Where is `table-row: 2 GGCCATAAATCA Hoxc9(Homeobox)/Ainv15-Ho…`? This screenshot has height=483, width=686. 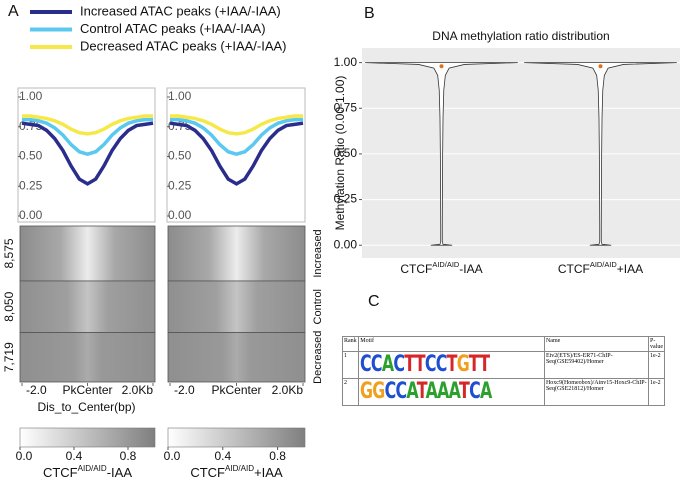
table-row: 2 GGCCATAAATCA Hoxc9(Homeobox)/Ainv15-Ho… is located at coordinates (503, 392).